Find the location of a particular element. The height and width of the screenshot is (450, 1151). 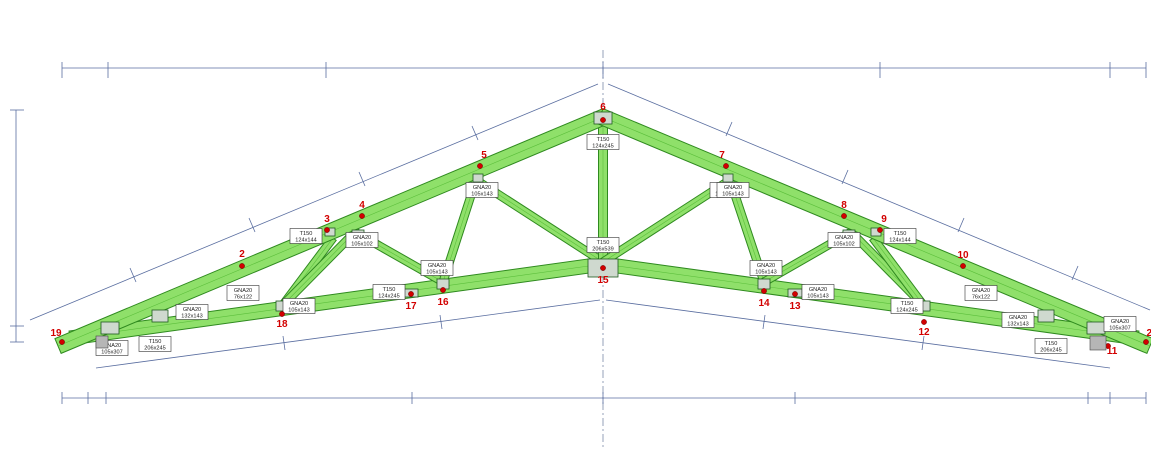

node-16: 16 is located at coordinates (443, 297).